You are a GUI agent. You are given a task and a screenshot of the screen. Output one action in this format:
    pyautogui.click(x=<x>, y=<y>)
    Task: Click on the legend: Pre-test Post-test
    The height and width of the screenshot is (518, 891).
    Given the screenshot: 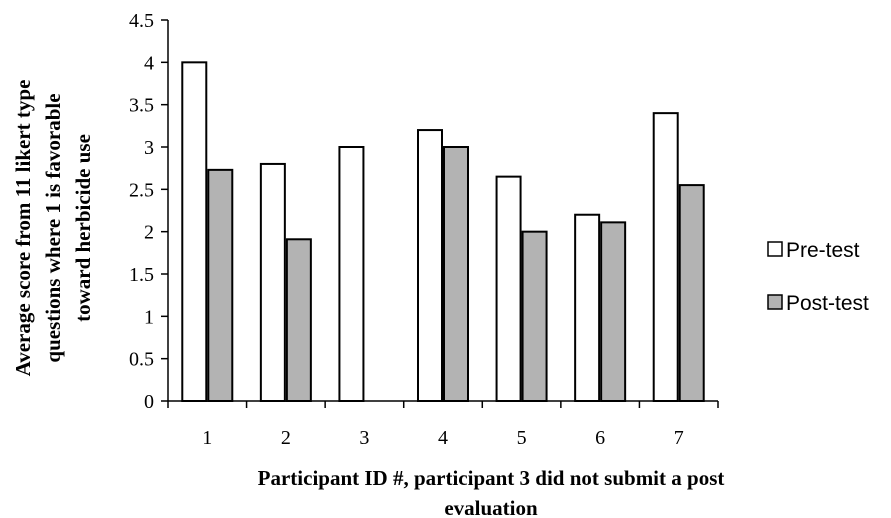 What is the action you would take?
    pyautogui.click(x=818, y=277)
    